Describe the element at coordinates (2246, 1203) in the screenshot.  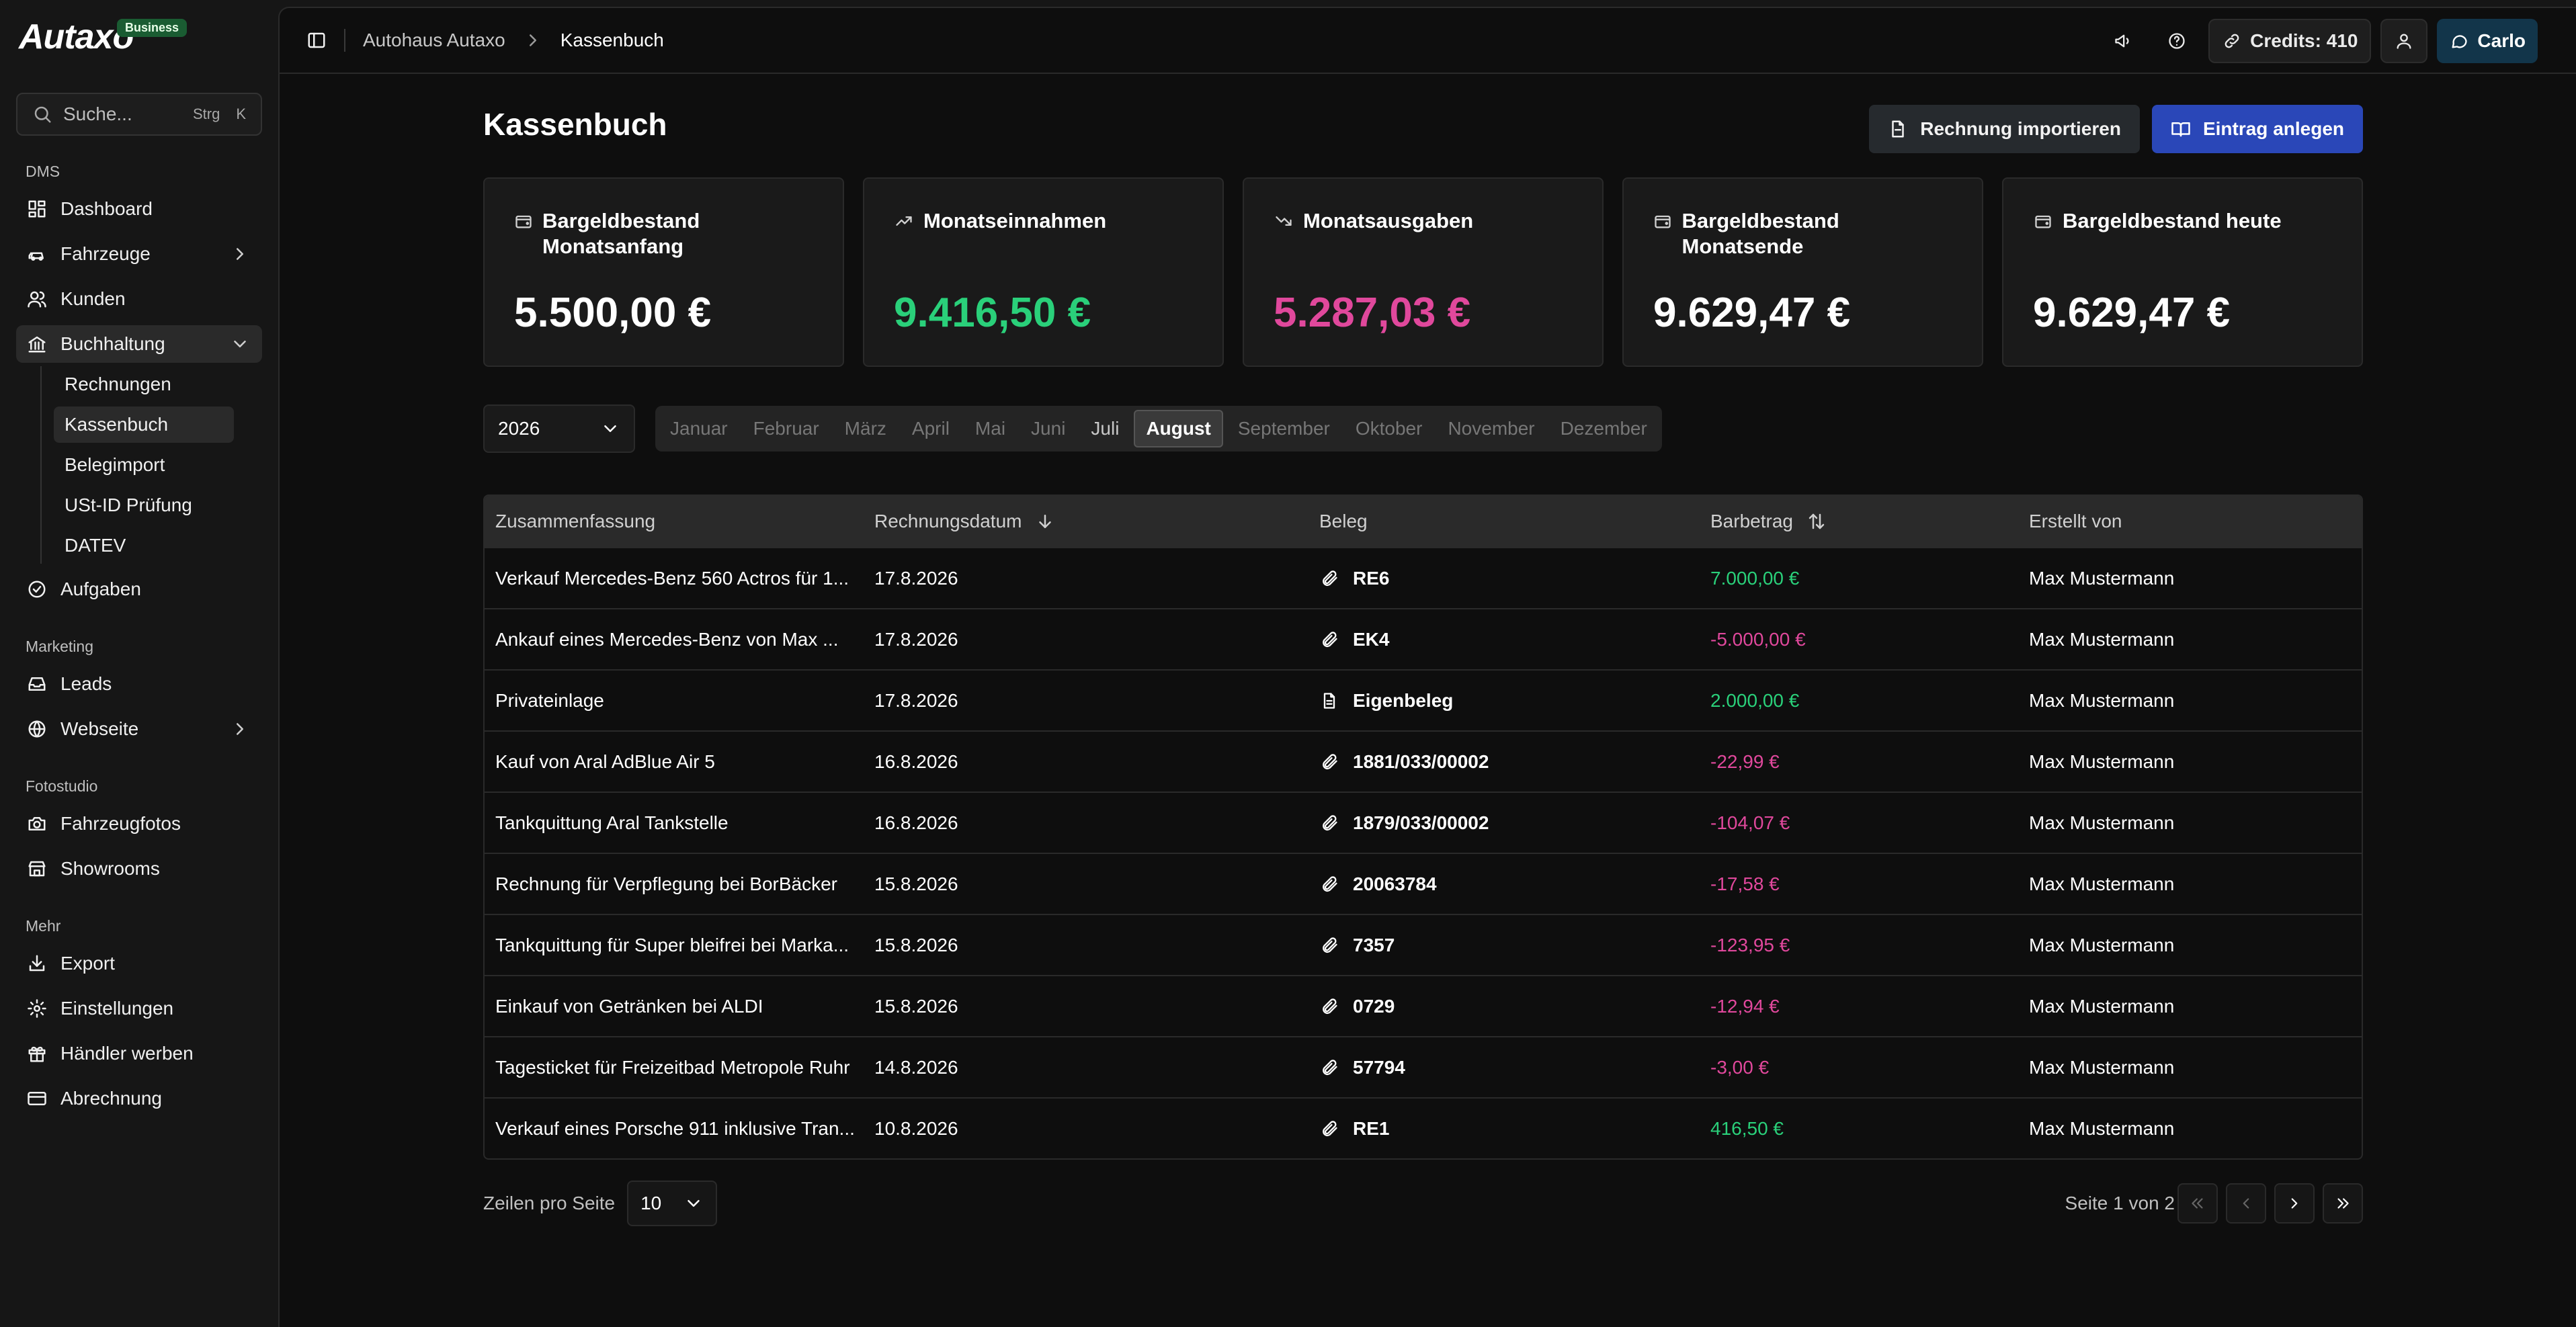
I see `prev-page-button` at that location.